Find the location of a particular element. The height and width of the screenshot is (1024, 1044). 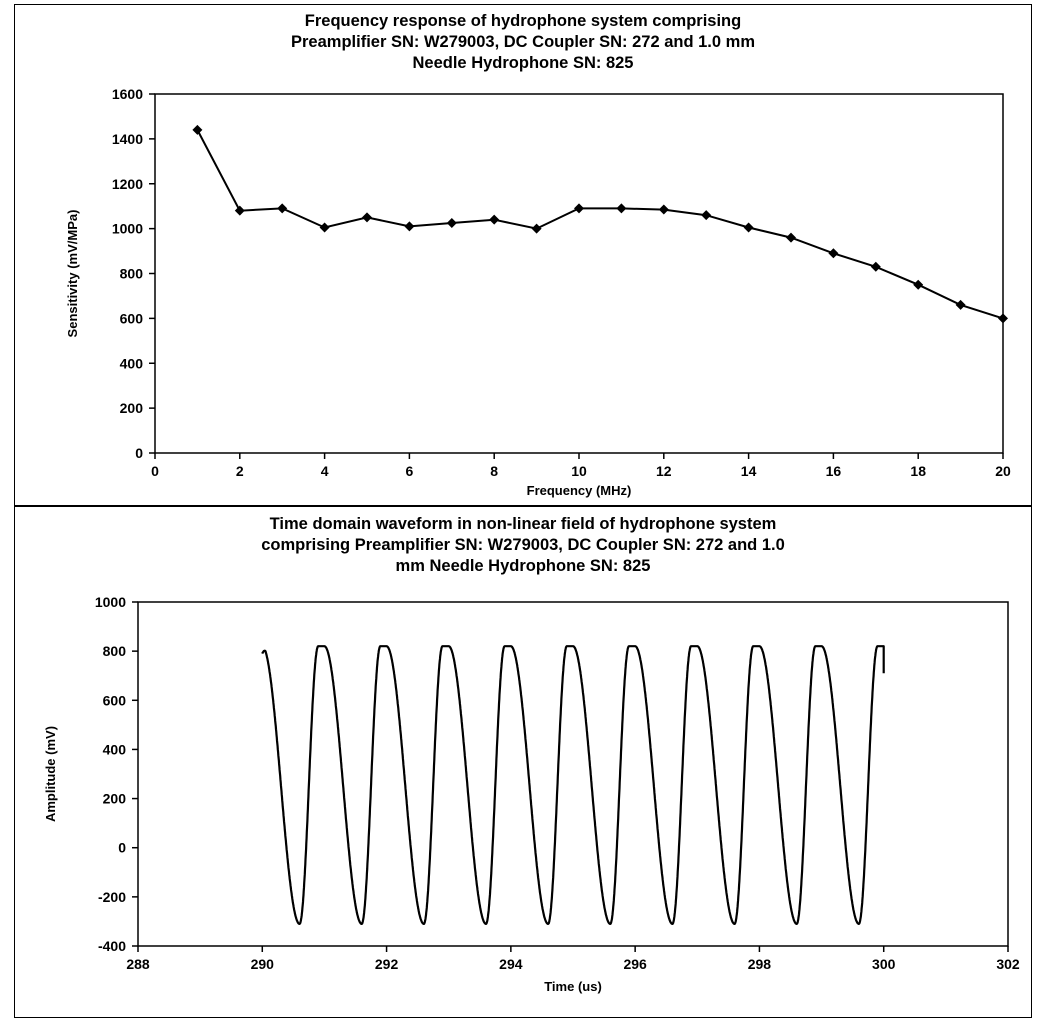

x-tick-label: 8 is located at coordinates (494, 471).